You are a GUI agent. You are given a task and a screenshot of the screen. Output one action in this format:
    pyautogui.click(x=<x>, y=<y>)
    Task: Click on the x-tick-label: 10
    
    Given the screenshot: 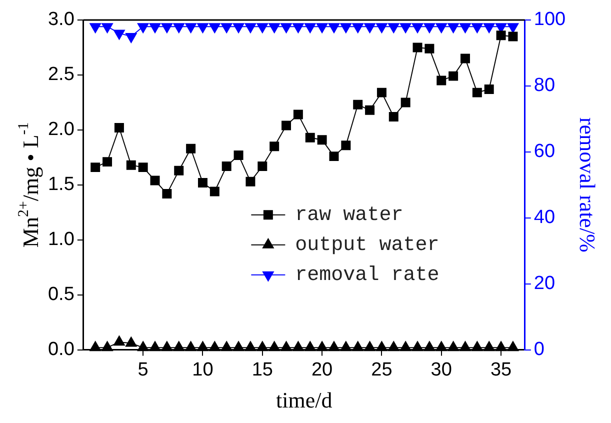 What is the action you would take?
    pyautogui.click(x=203, y=369)
    